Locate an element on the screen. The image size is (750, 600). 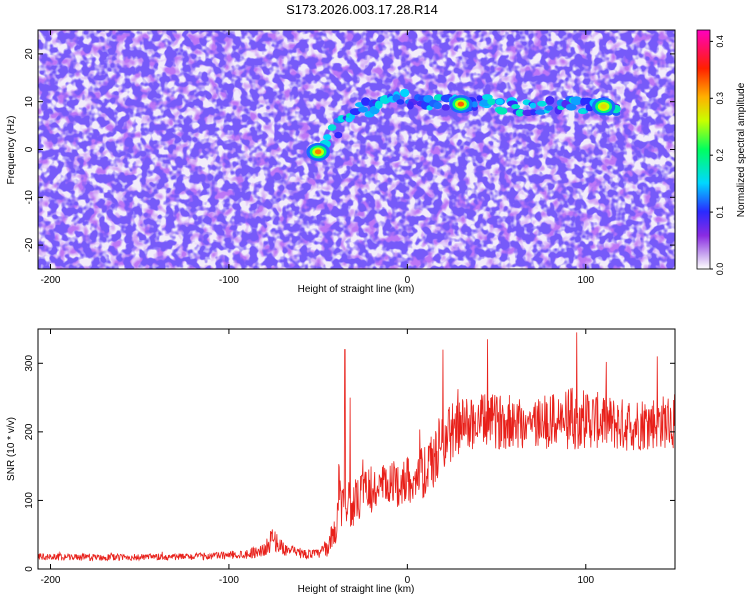
heatmap-x-tick-label: 0 is located at coordinates (408, 280).